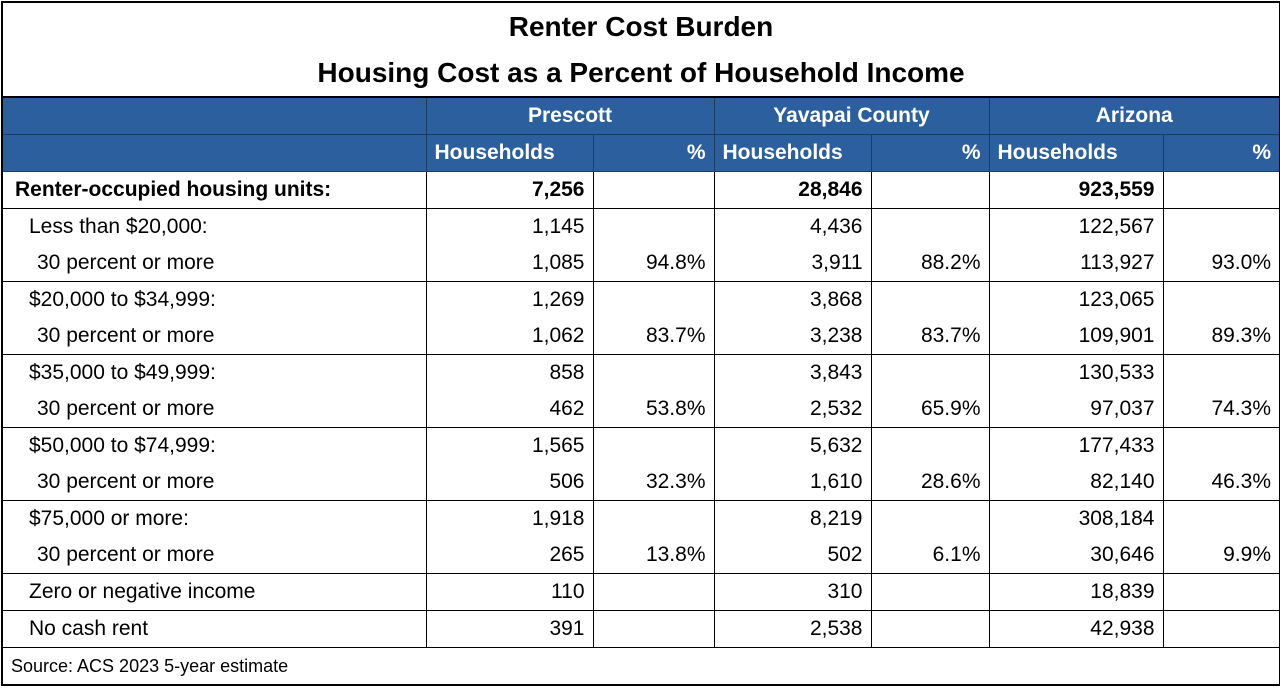  What do you see at coordinates (509, 482) in the screenshot?
I see `households-cell: 506` at bounding box center [509, 482].